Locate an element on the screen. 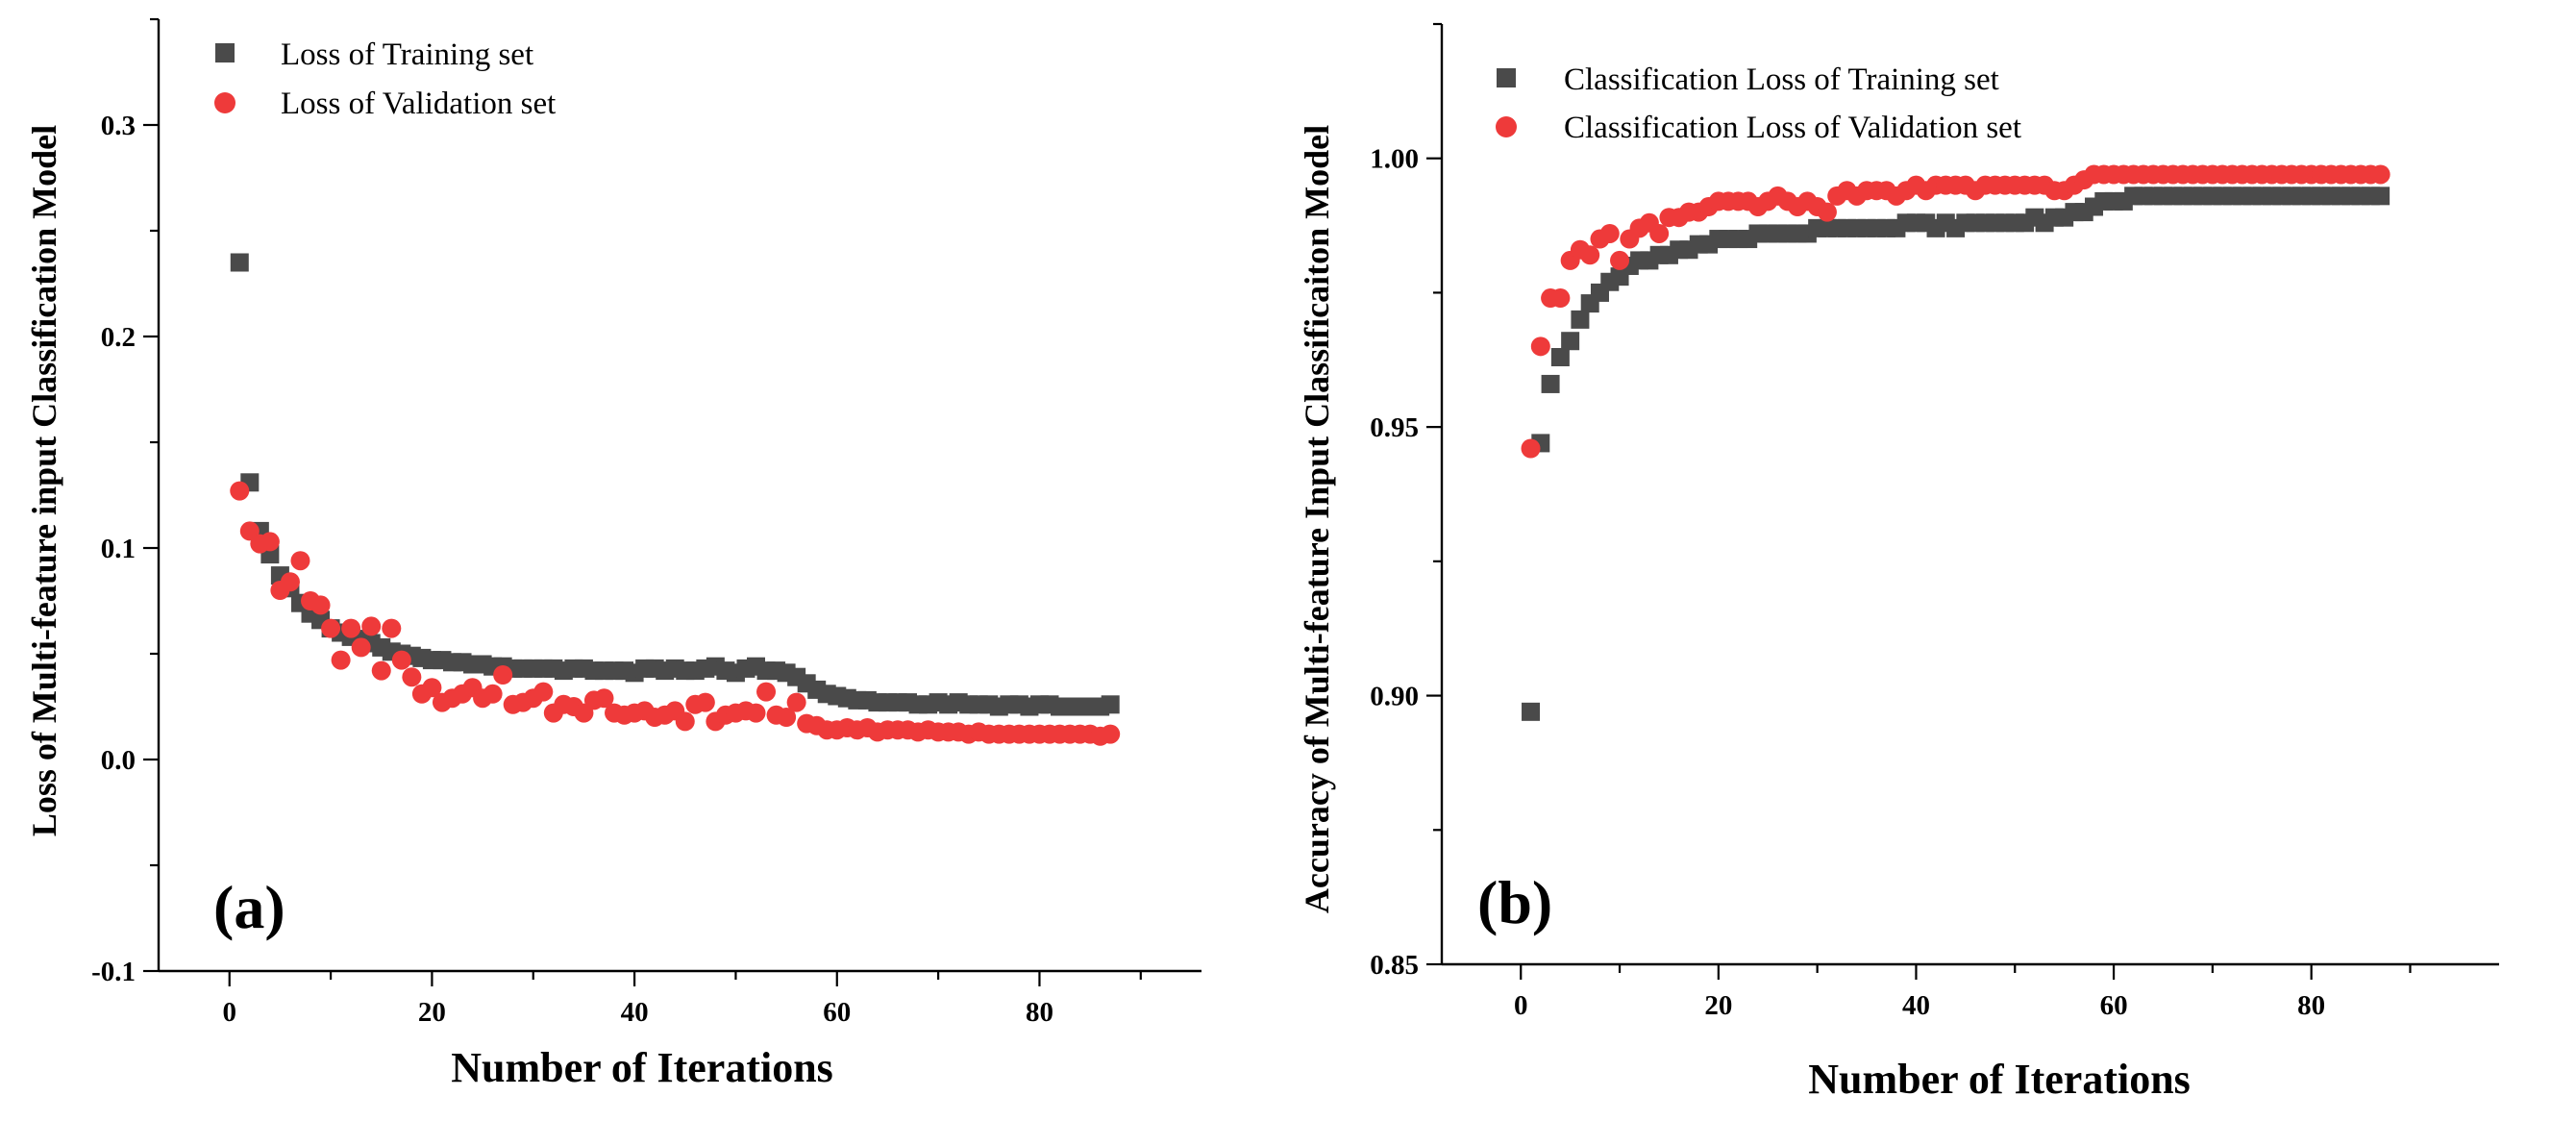 This screenshot has width=2576, height=1121. panel-a-x-axis-title: Number of Iterations is located at coordinates (642, 1068).